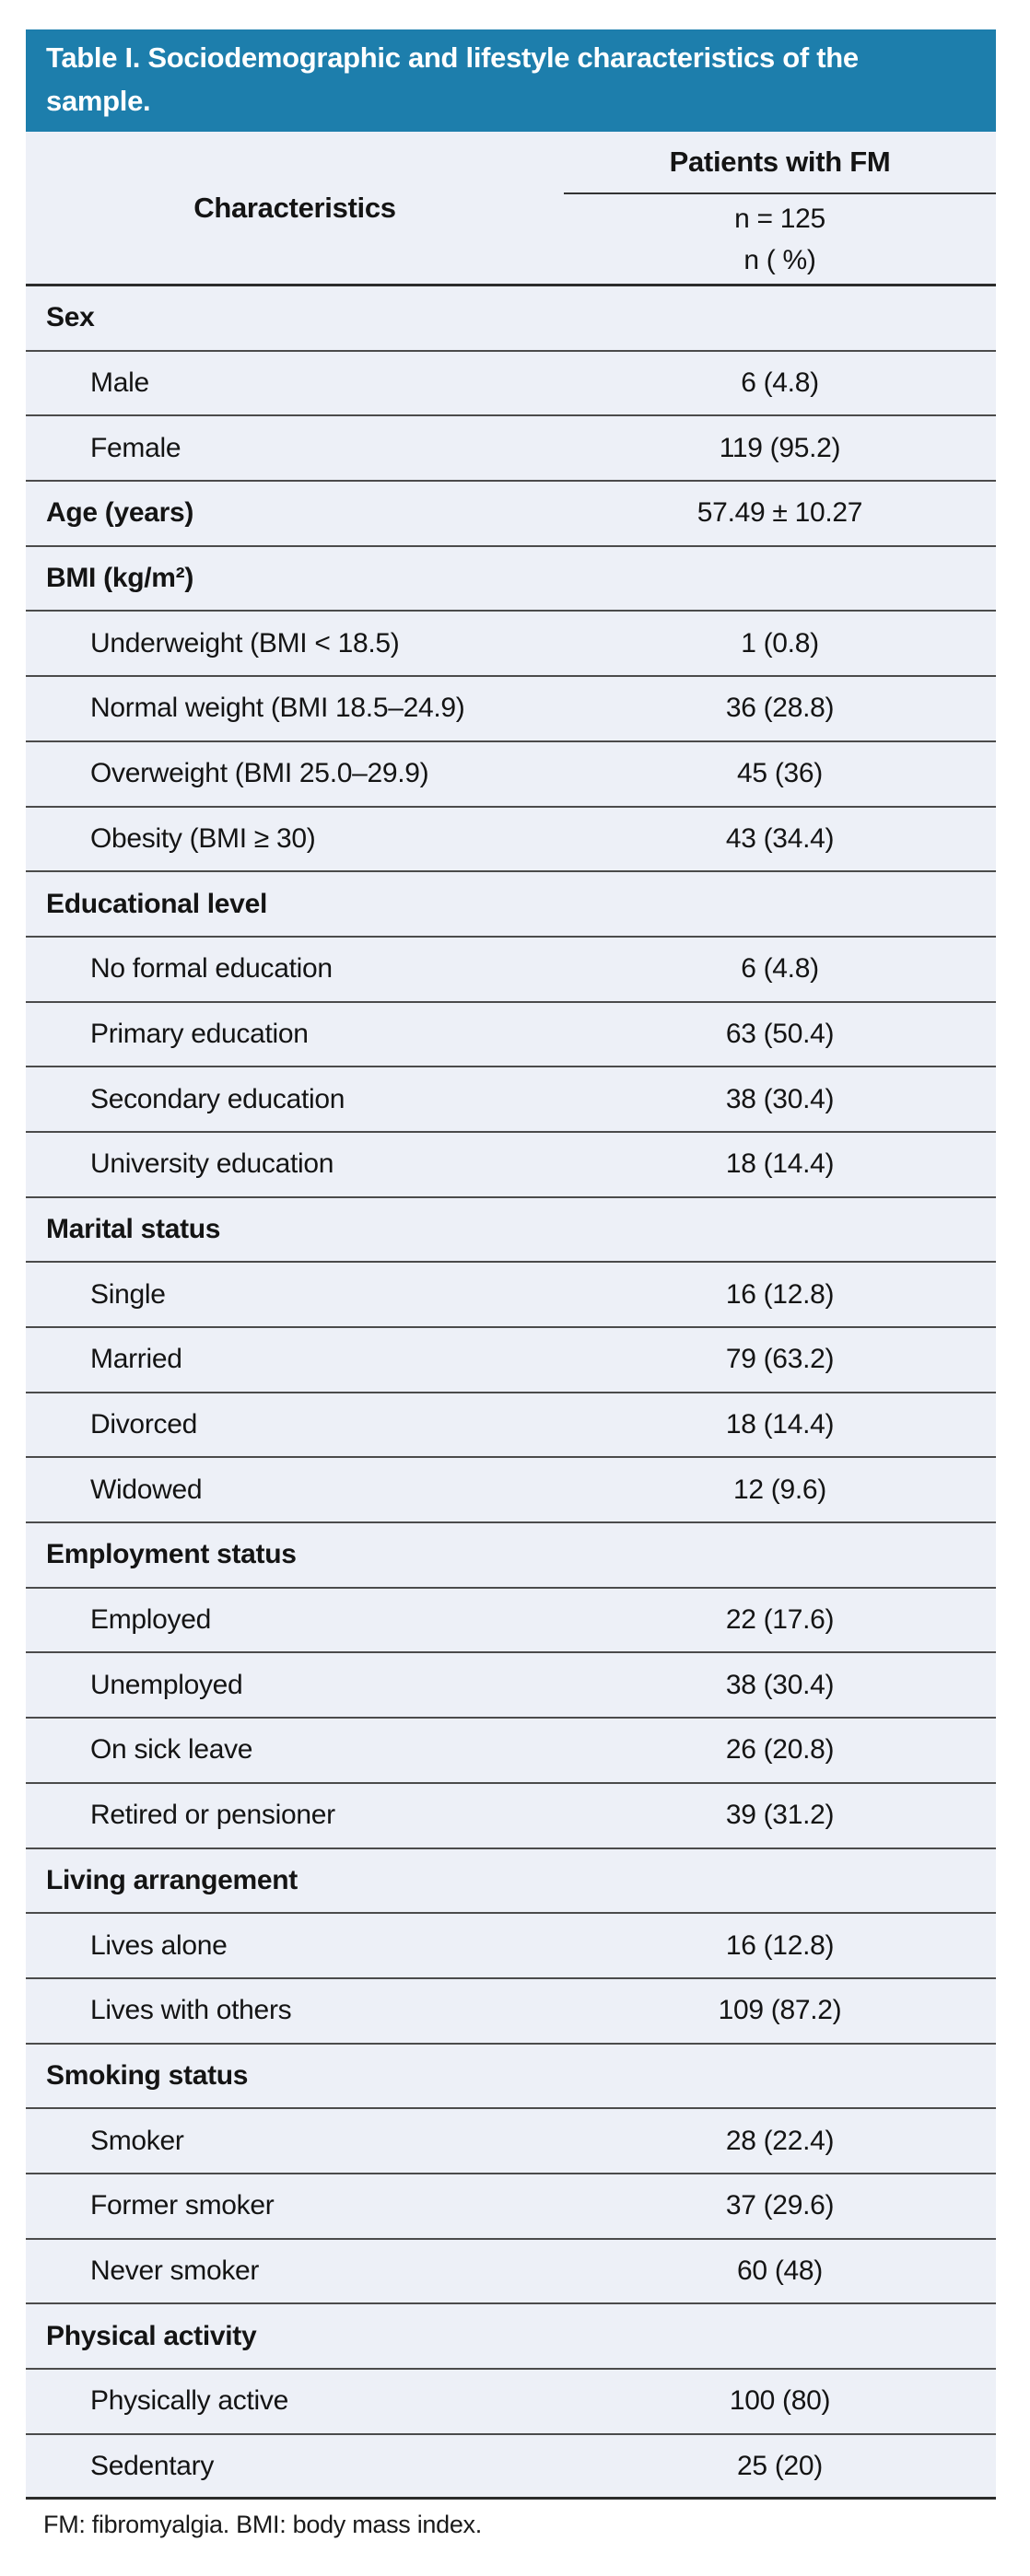 The image size is (1030, 2576). Describe the element at coordinates (147, 2075) in the screenshot. I see `row-label: Smoking status` at that location.